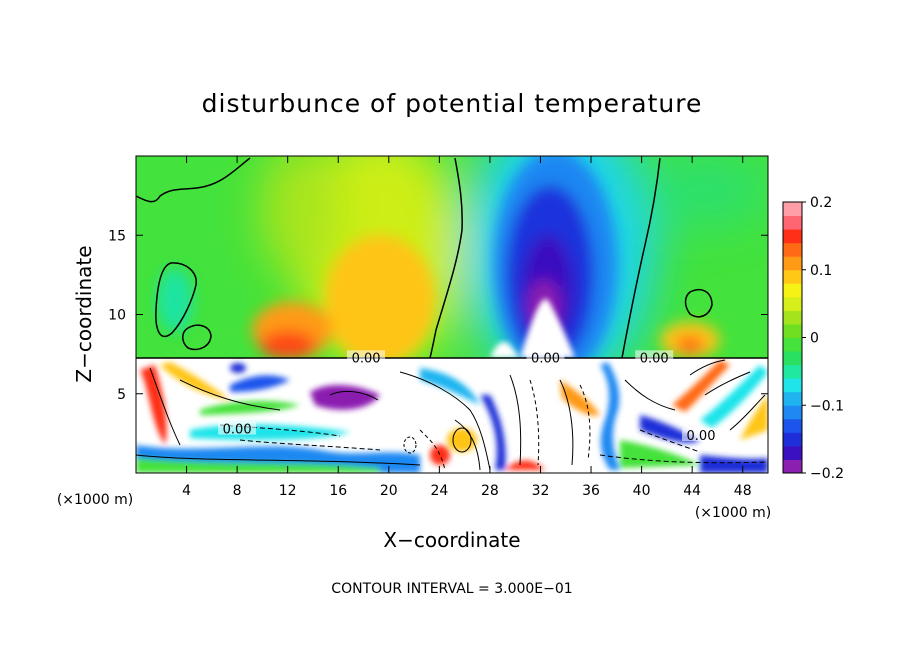 Image resolution: width=904 pixels, height=654 pixels. Describe the element at coordinates (84, 313) in the screenshot. I see `y-axis-label: Z−coordinate` at that location.